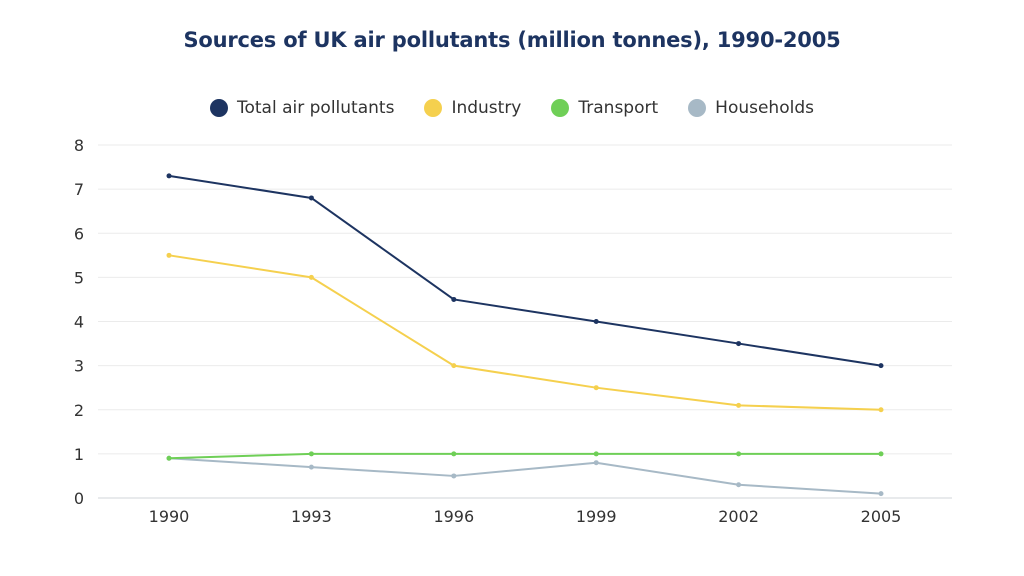  I want to click on legend-label: Industry, so click(486, 108).